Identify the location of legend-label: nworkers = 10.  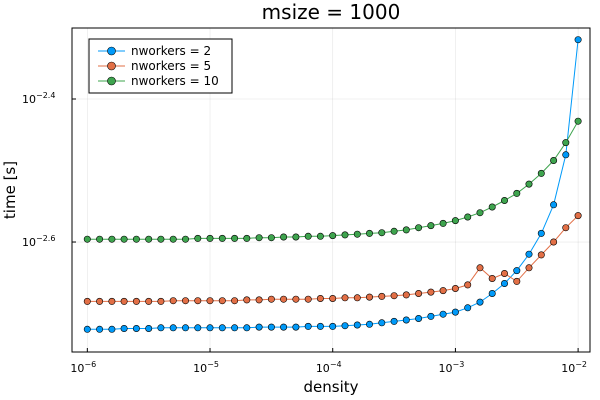
(175, 81).